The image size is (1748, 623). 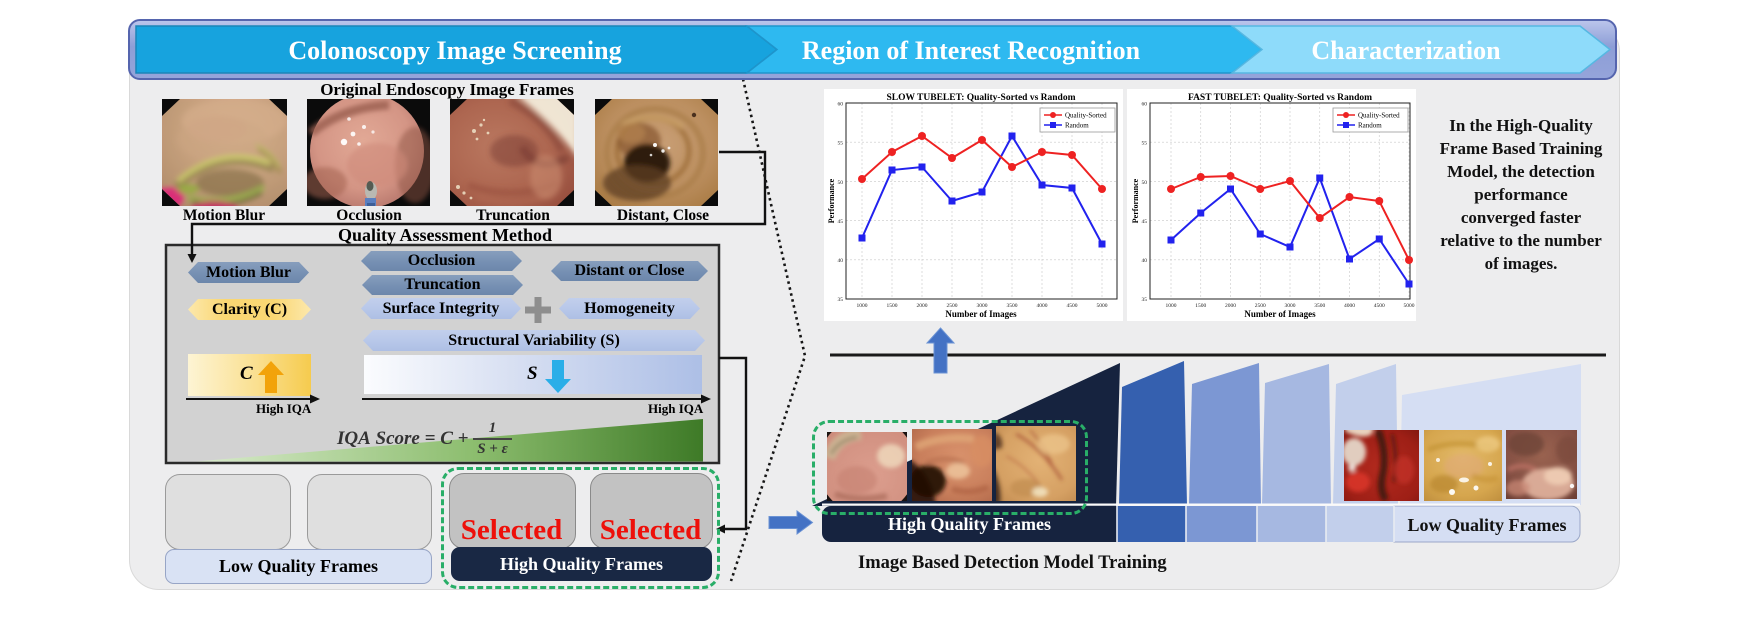 I want to click on svg-text: Characterization, so click(x=1406, y=50).